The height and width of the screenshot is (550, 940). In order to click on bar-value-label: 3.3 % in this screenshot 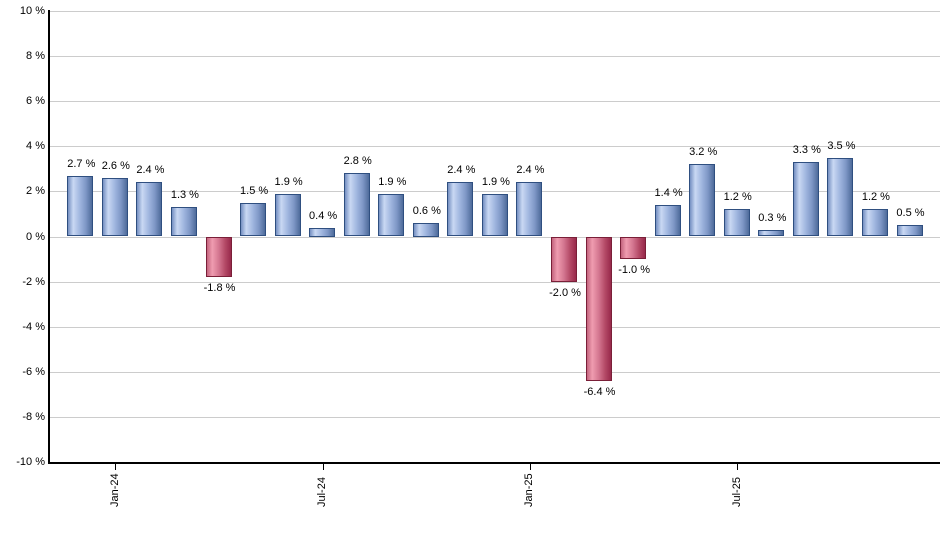, I will do `click(806, 150)`.